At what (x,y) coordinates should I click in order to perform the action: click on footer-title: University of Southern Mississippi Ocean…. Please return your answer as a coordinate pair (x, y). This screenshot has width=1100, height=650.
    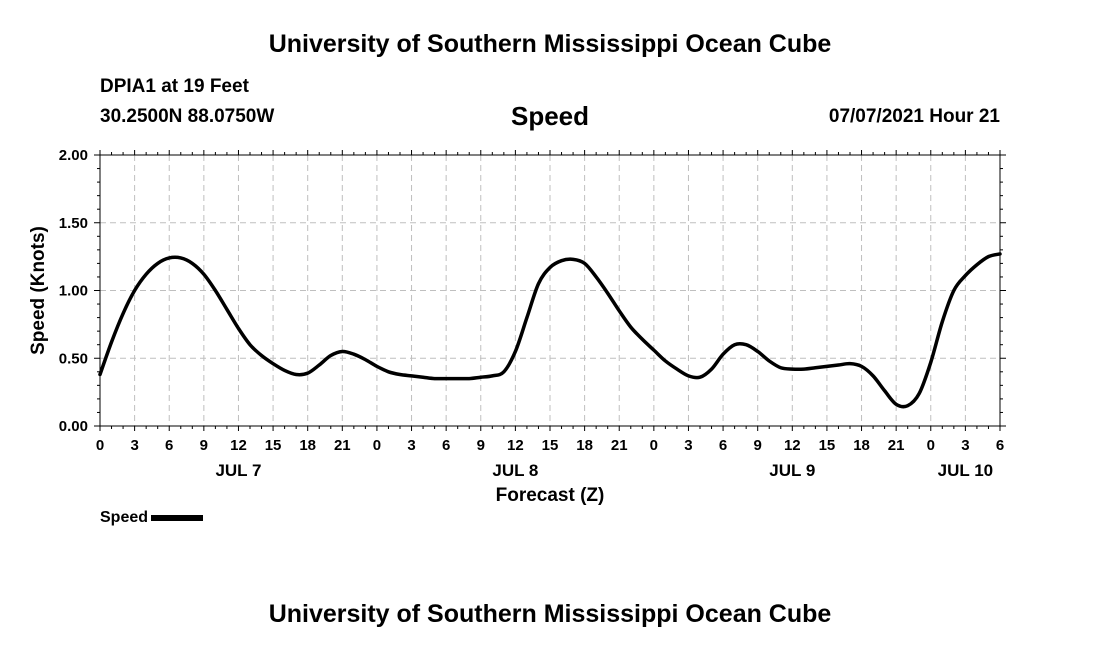
    Looking at the image, I should click on (550, 614).